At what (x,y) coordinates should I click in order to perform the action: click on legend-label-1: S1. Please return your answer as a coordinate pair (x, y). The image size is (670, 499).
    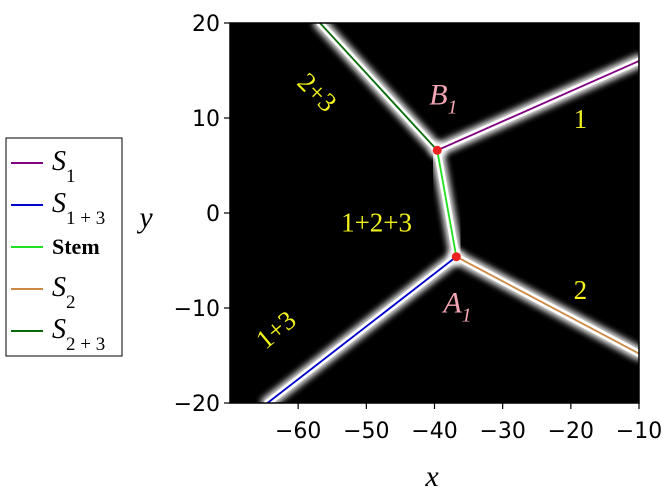
    Looking at the image, I should click on (64, 166).